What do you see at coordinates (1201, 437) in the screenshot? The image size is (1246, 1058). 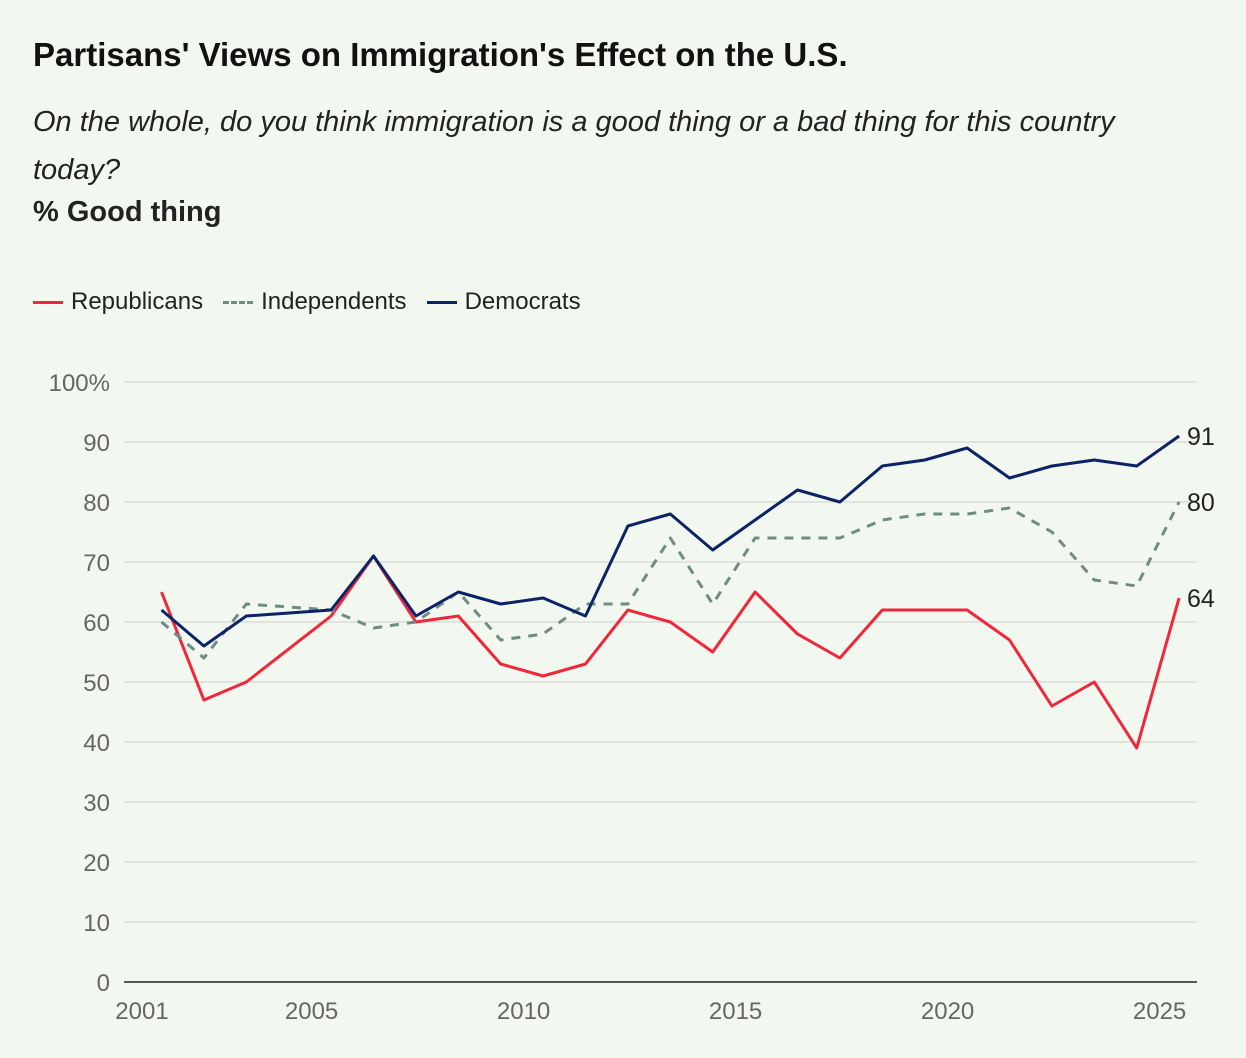 I see `end-label: 91` at bounding box center [1201, 437].